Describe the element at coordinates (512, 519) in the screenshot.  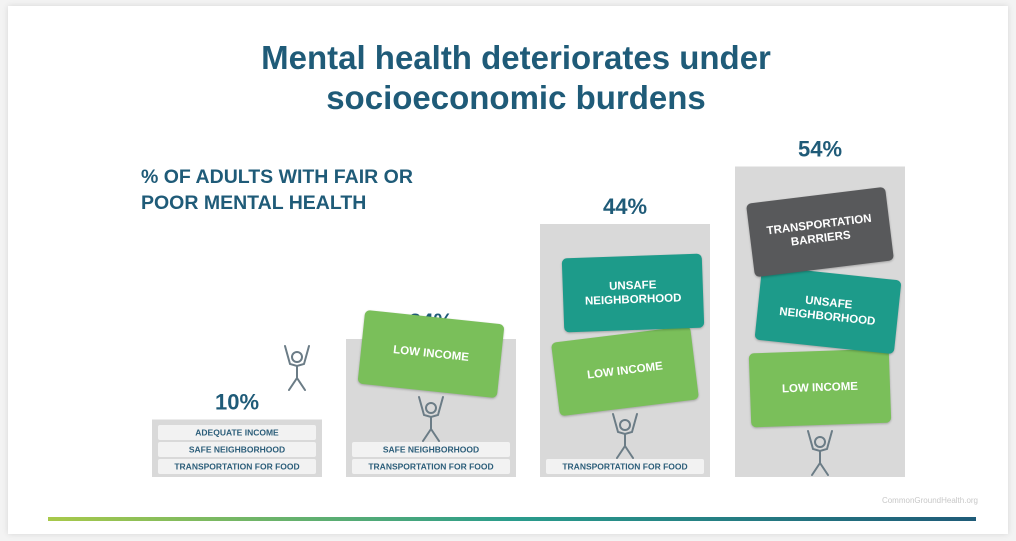
I see `footer-rule` at that location.